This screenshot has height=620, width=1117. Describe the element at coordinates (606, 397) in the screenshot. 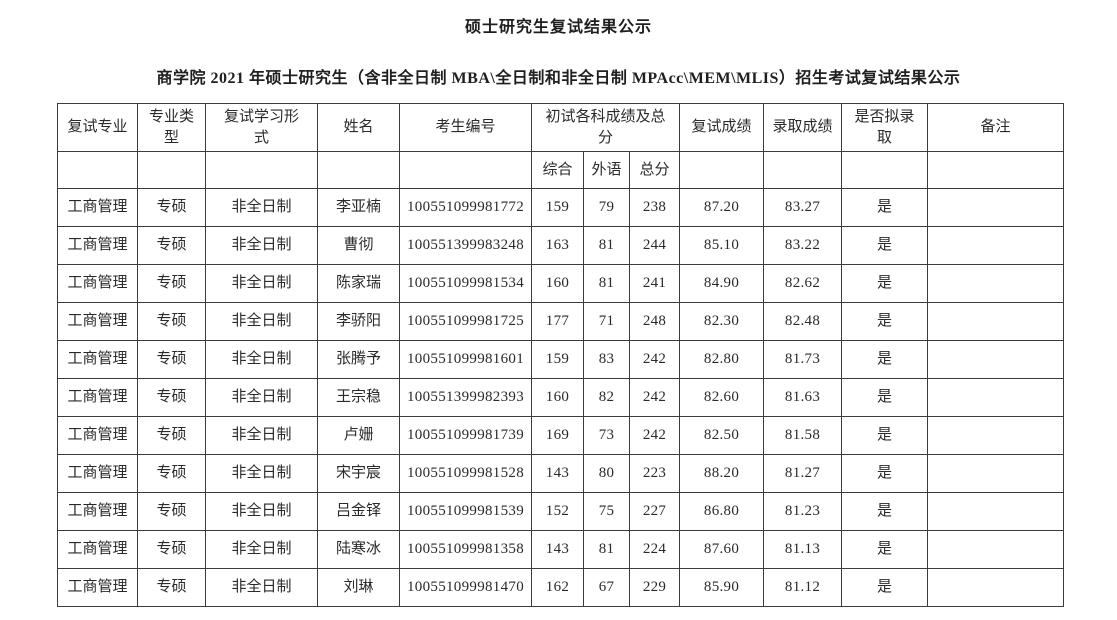

I see `cell-foreign-language: 82` at that location.